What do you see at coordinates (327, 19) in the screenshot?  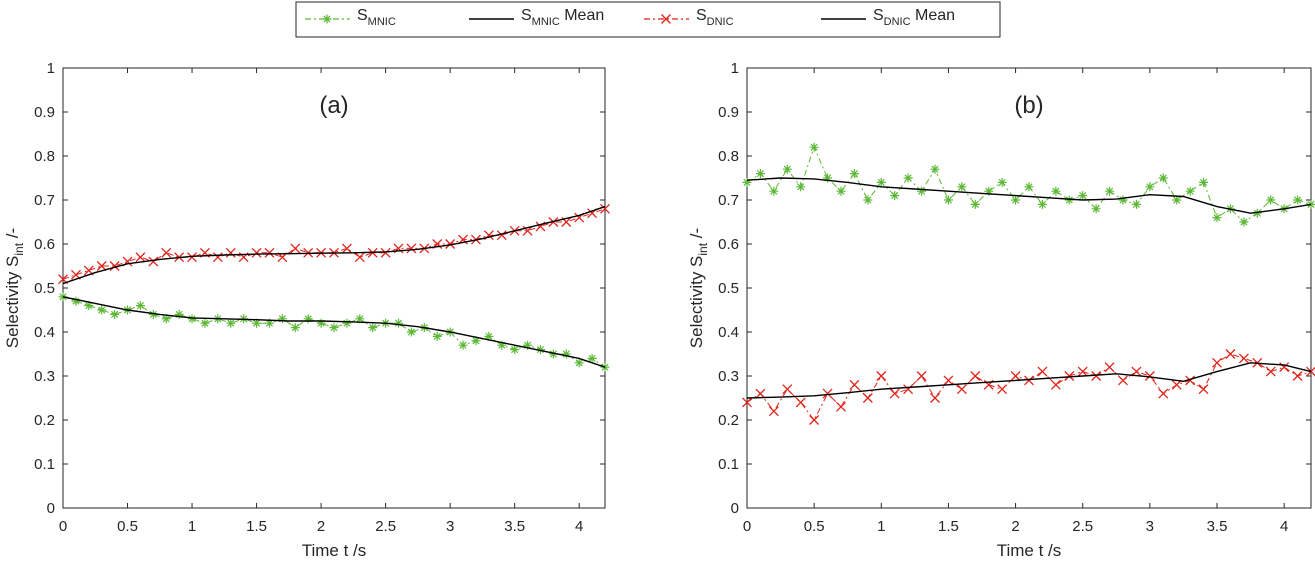 I see `legend-marker` at bounding box center [327, 19].